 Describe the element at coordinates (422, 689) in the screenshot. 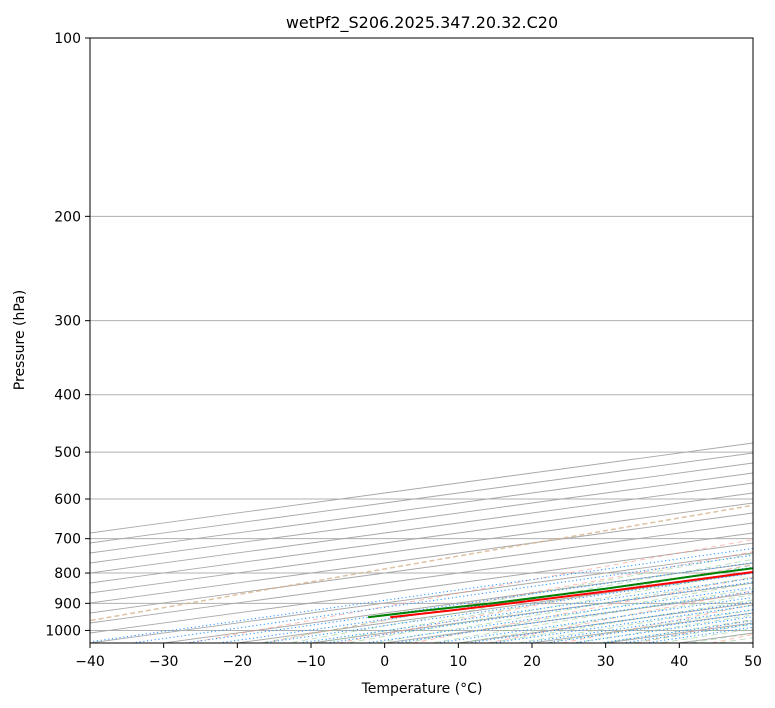

I see `x-axis-title: Temperature (°C)` at that location.